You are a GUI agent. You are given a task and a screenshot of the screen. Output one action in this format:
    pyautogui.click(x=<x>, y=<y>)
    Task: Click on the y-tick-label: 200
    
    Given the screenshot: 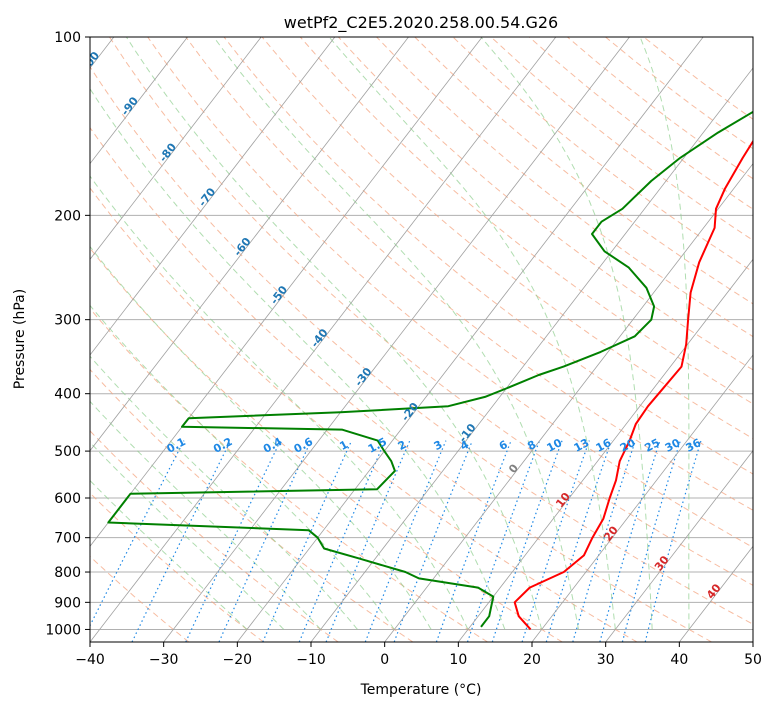 What is the action you would take?
    pyautogui.click(x=67, y=216)
    